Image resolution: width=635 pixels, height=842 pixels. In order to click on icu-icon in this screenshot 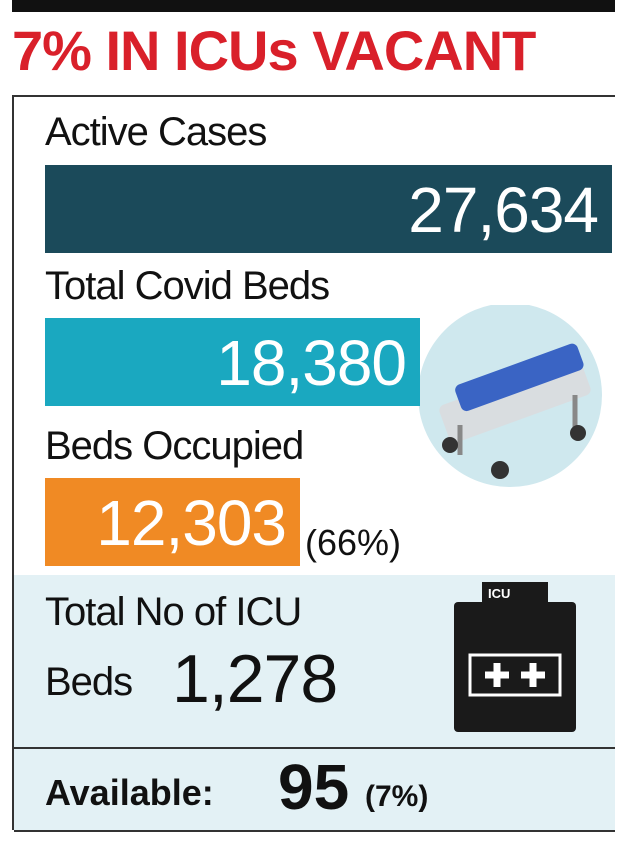, I will do `click(515, 657)`.